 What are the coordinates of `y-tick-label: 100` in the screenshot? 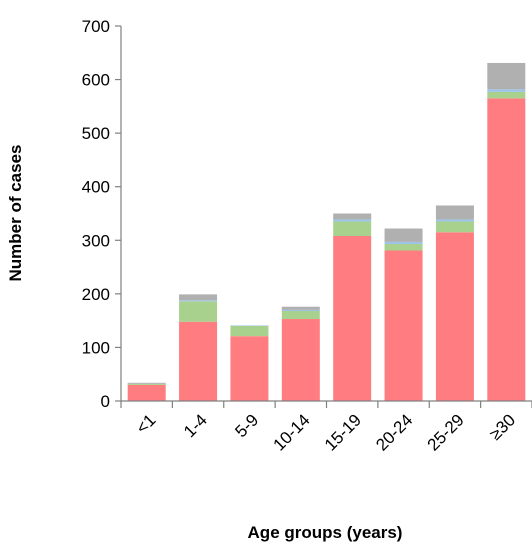 It's located at (96, 347).